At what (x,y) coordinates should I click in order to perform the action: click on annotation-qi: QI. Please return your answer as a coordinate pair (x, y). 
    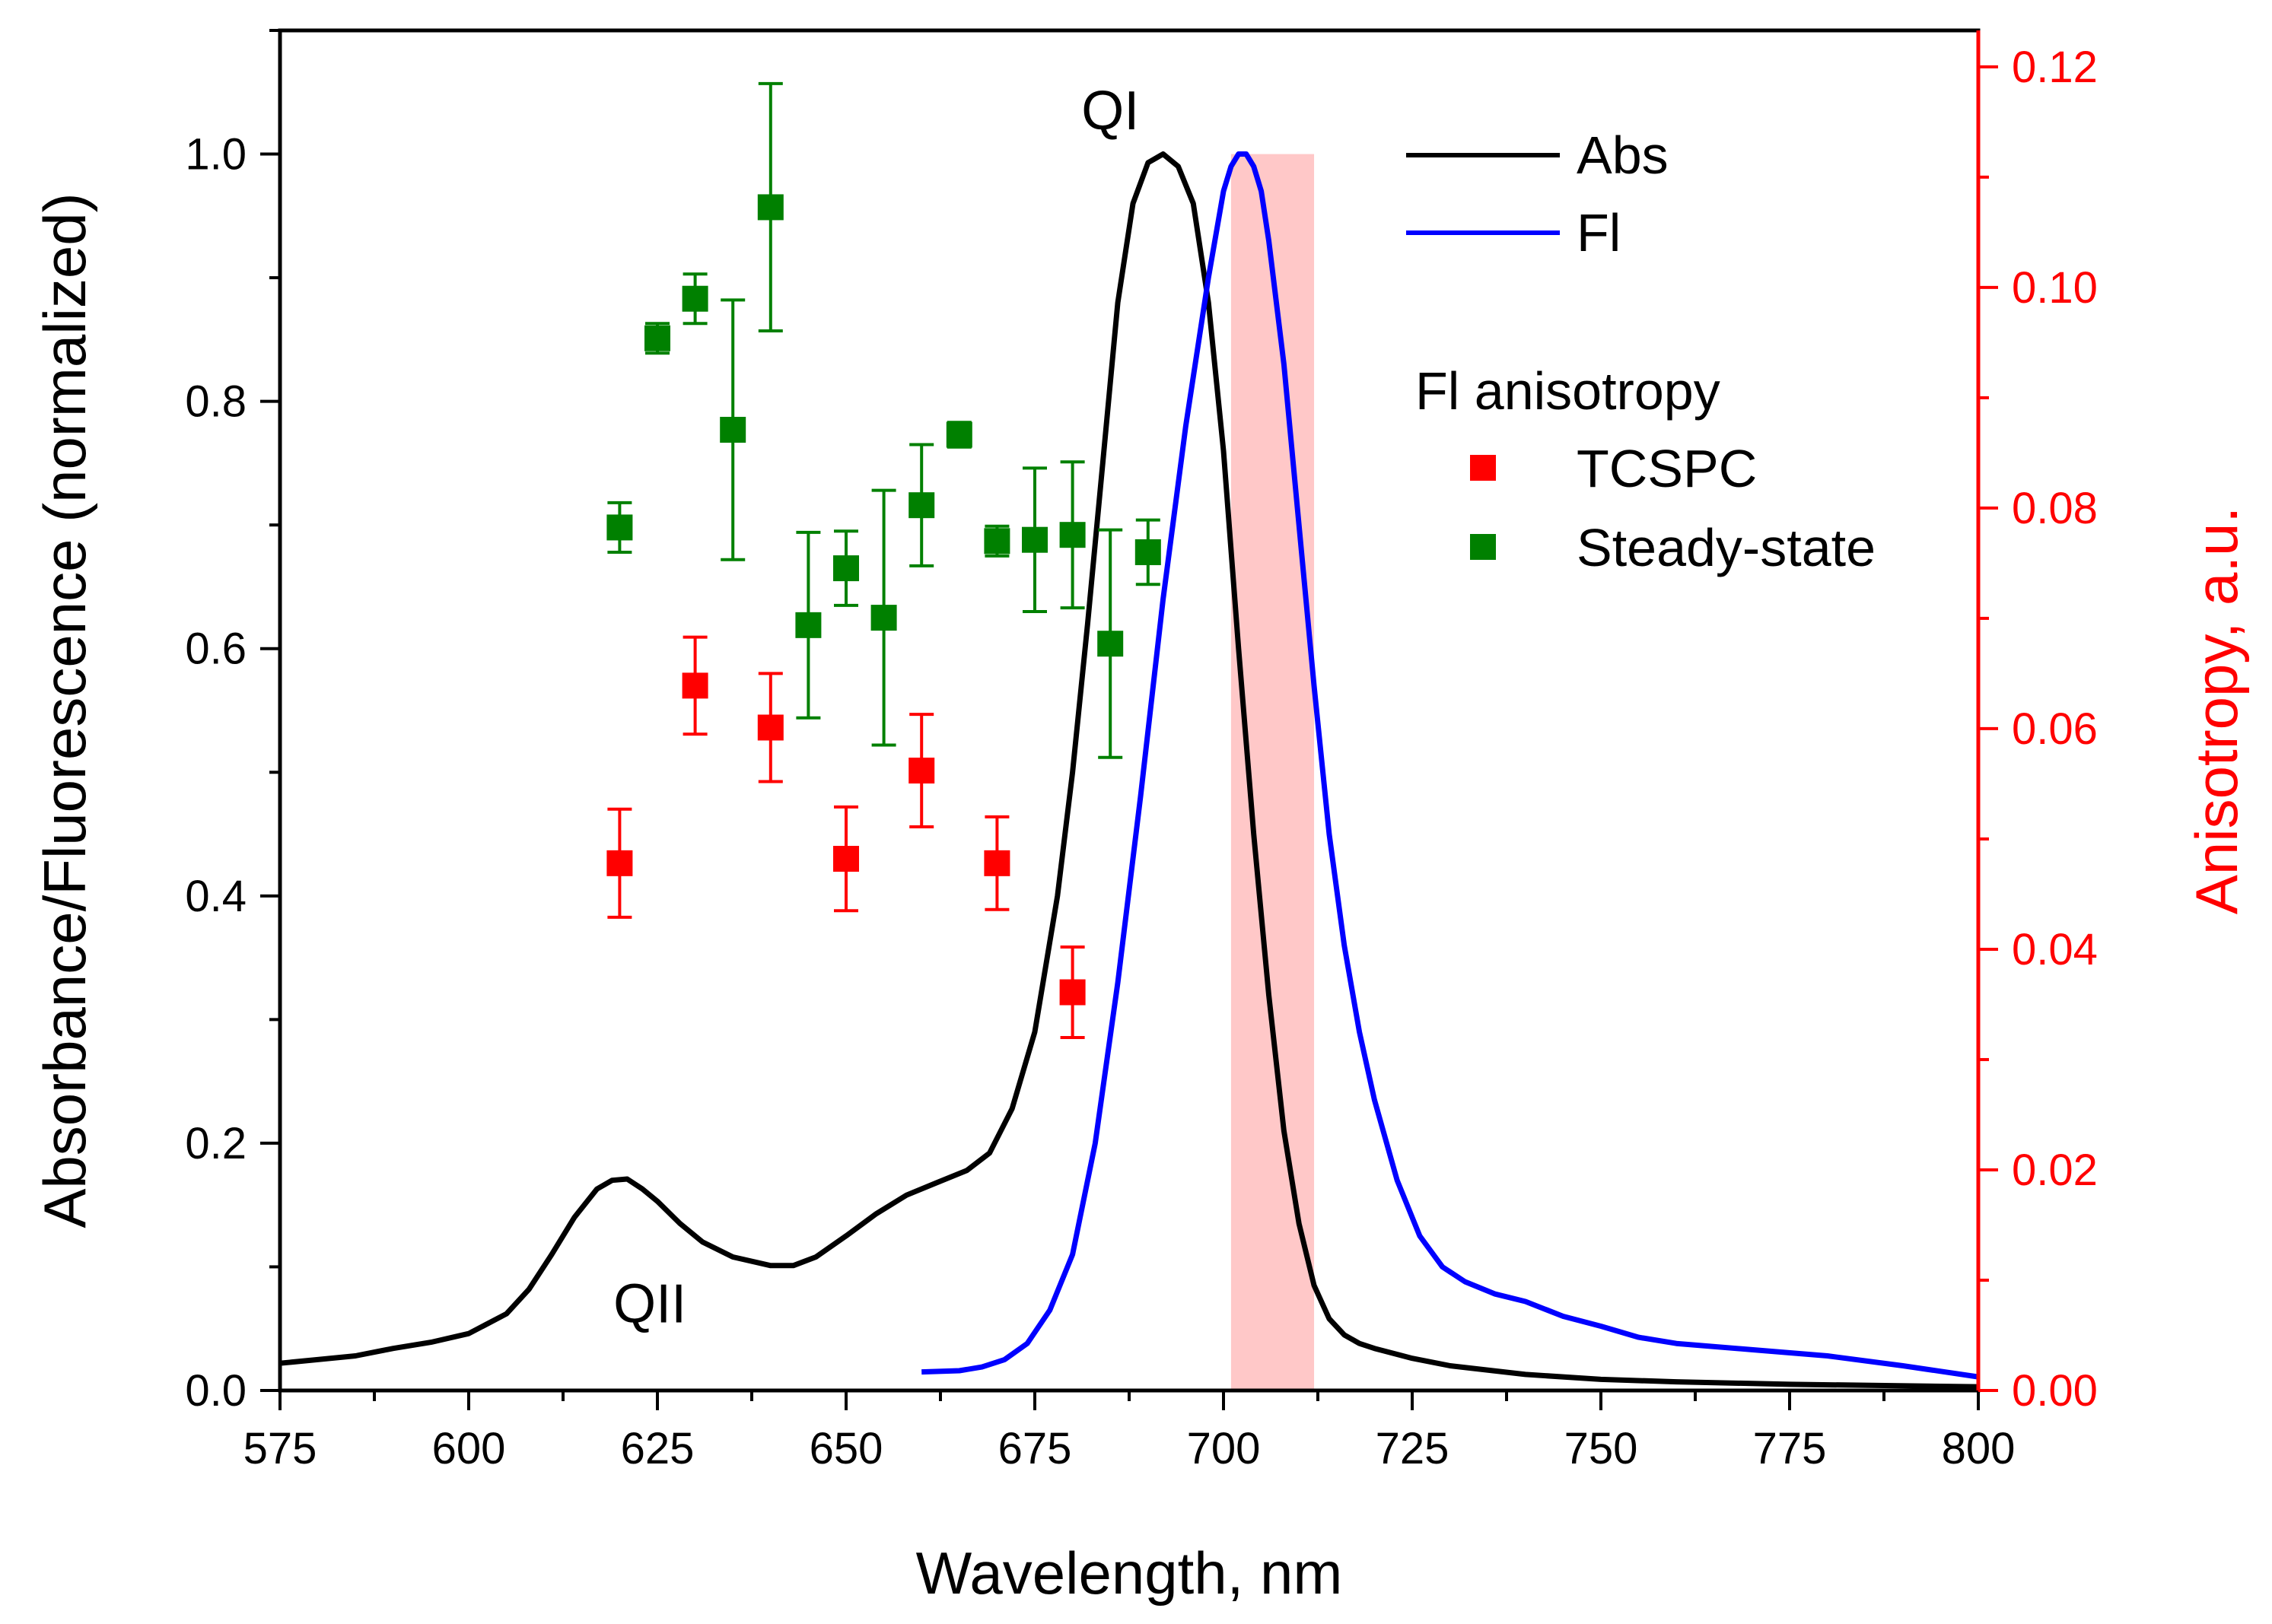
    Looking at the image, I should click on (1110, 111).